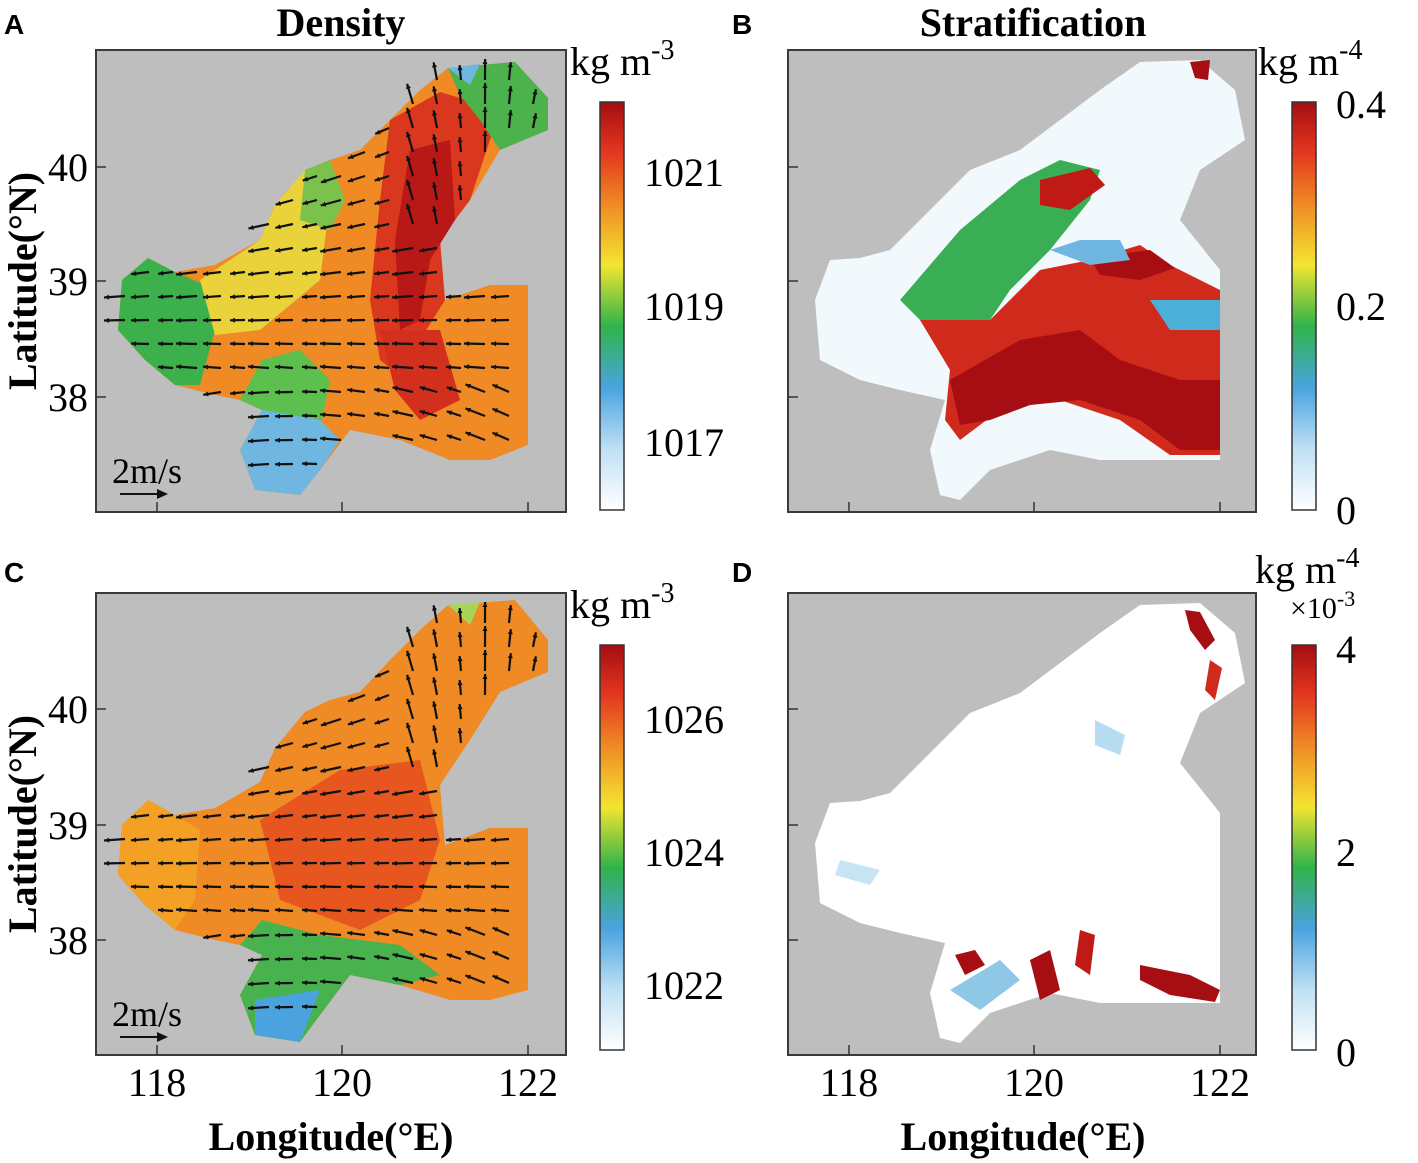  What do you see at coordinates (622, 602) in the screenshot?
I see `cbar-unit-c: kg m-3` at bounding box center [622, 602].